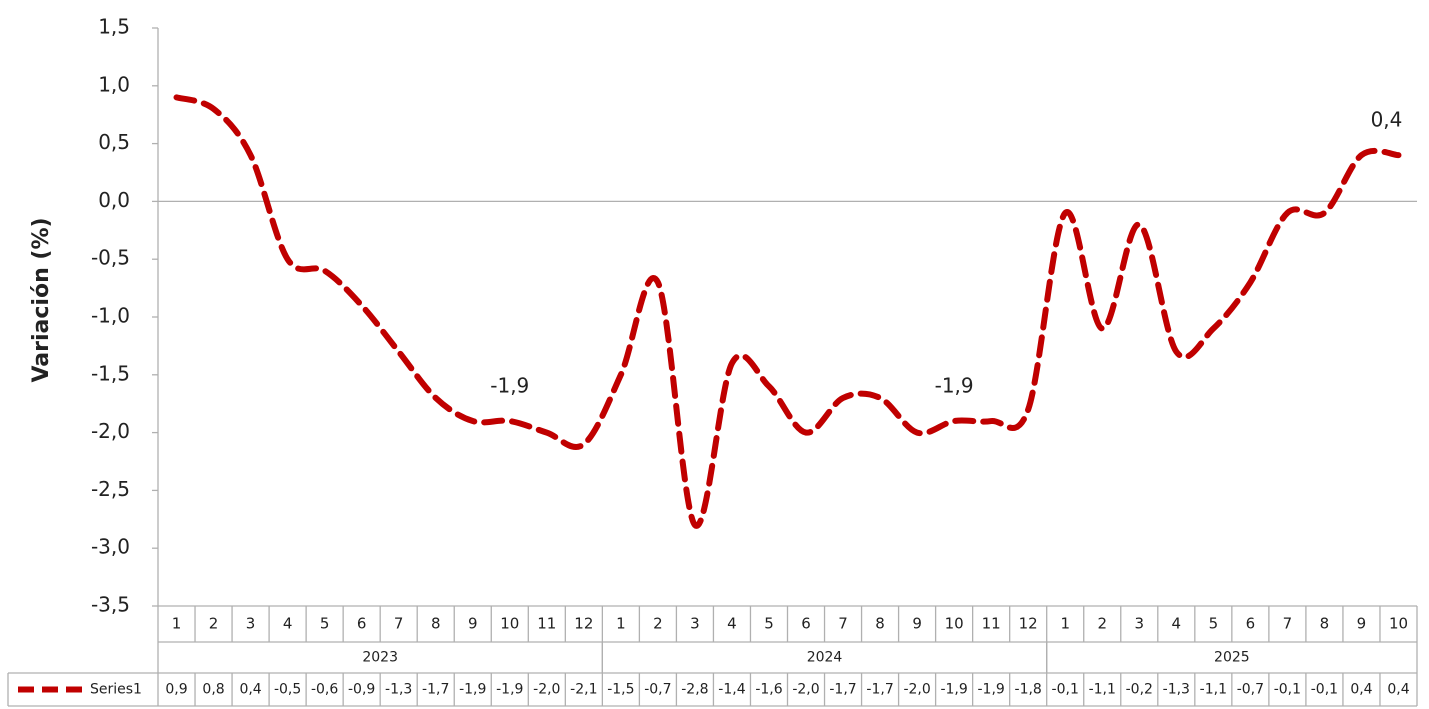  Describe the element at coordinates (213, 690) in the screenshot. I see `table-value: 0,8` at that location.